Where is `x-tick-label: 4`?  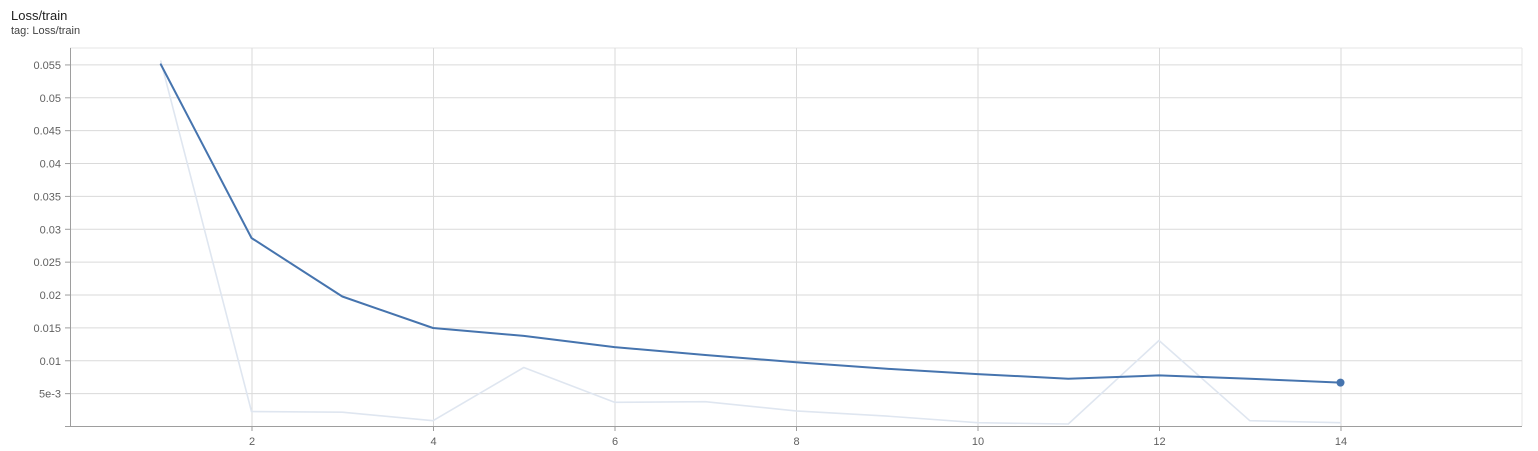 x-tick-label: 4 is located at coordinates (433, 442).